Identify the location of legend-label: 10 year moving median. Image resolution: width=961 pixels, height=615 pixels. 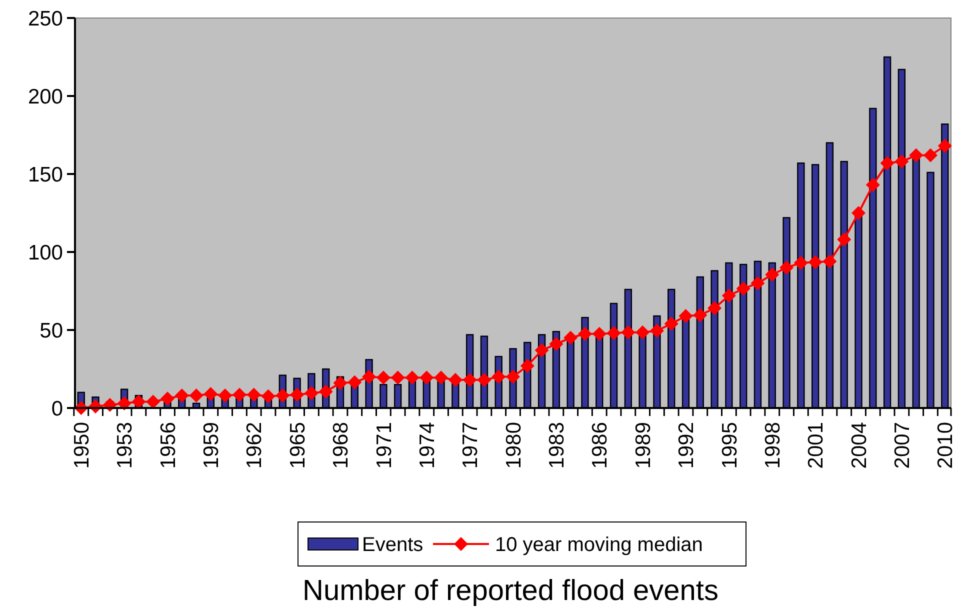
(599, 545).